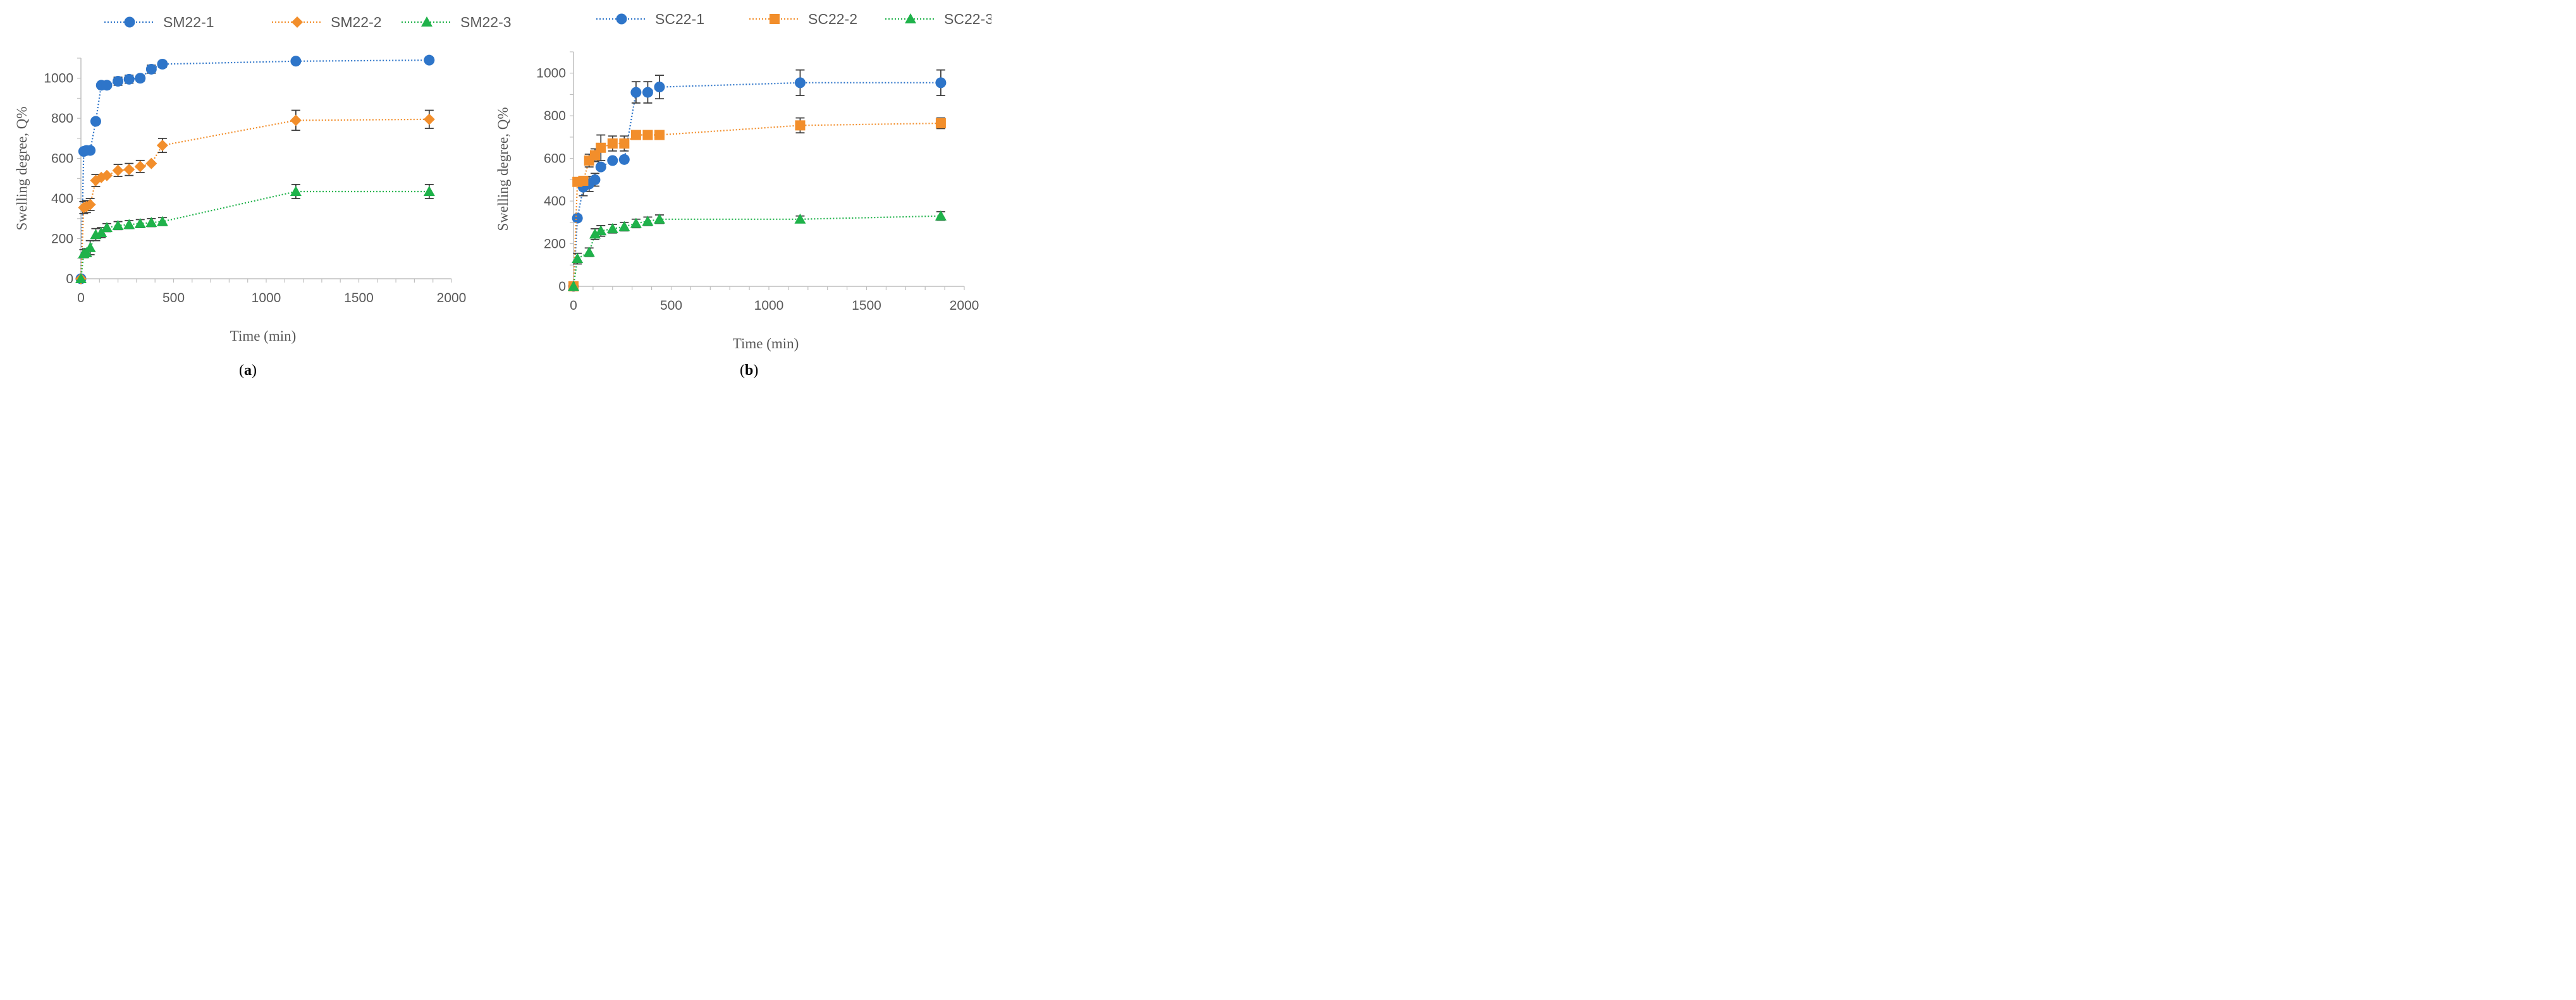  I want to click on legend-entry-SC22-2: SC22-2, so click(803, 19).